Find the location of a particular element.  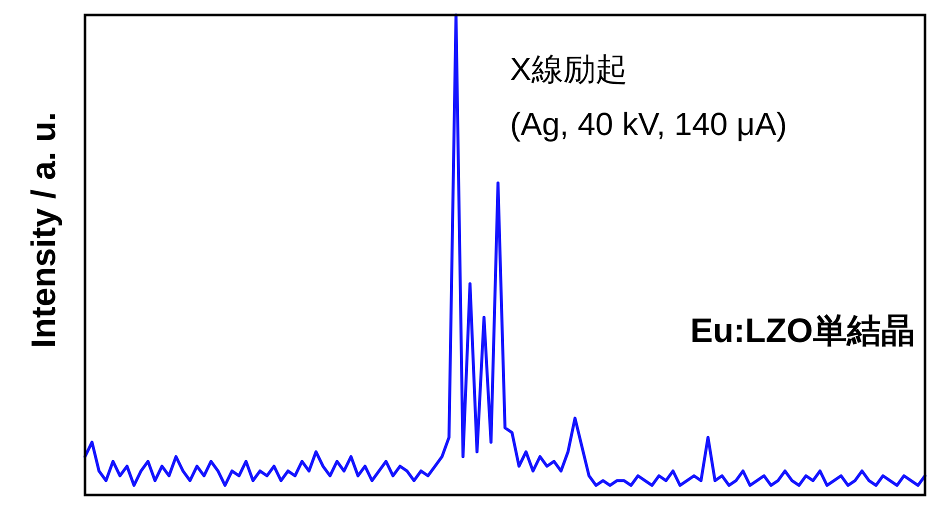

annotation: X線励起 is located at coordinates (569, 69).